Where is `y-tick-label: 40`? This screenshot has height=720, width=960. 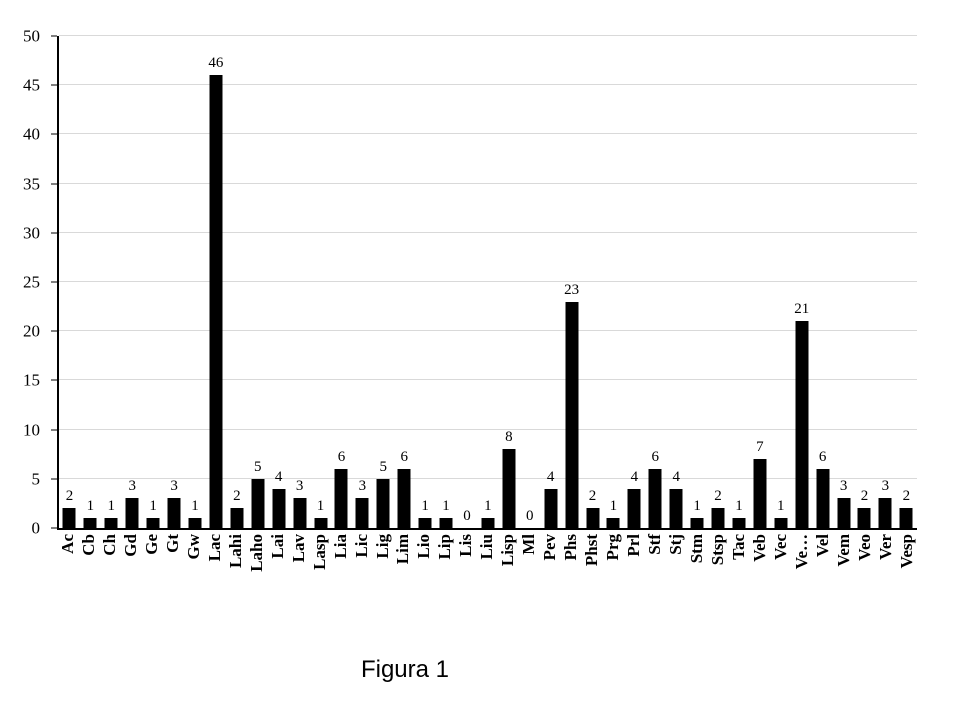
y-tick-label: 40 is located at coordinates (31, 134).